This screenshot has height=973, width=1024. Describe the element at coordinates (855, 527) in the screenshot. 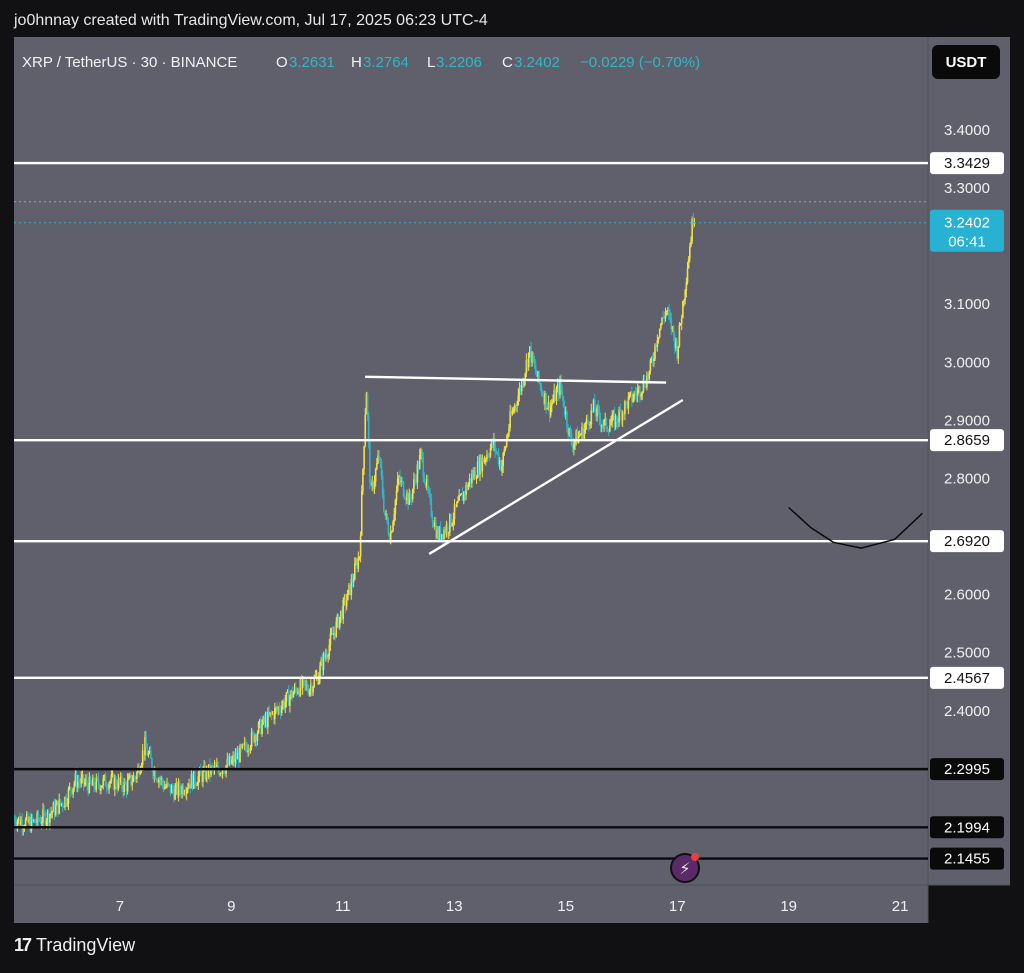

I see `arc-drawing` at that location.